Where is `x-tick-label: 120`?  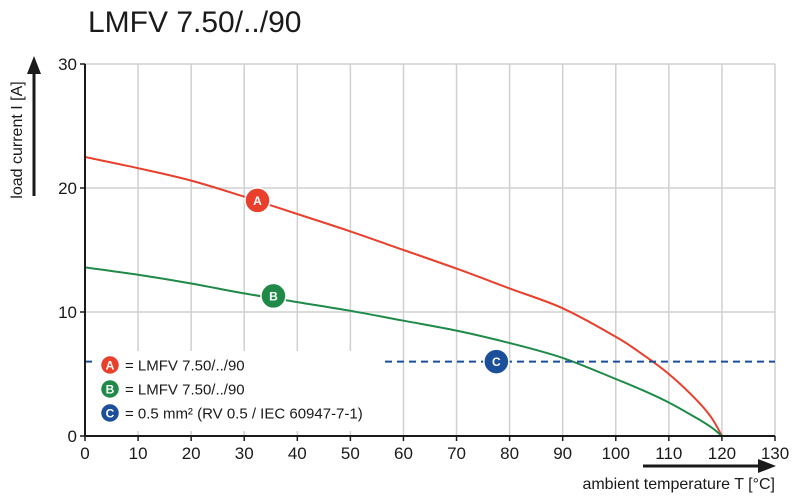
x-tick-label: 120 is located at coordinates (722, 453).